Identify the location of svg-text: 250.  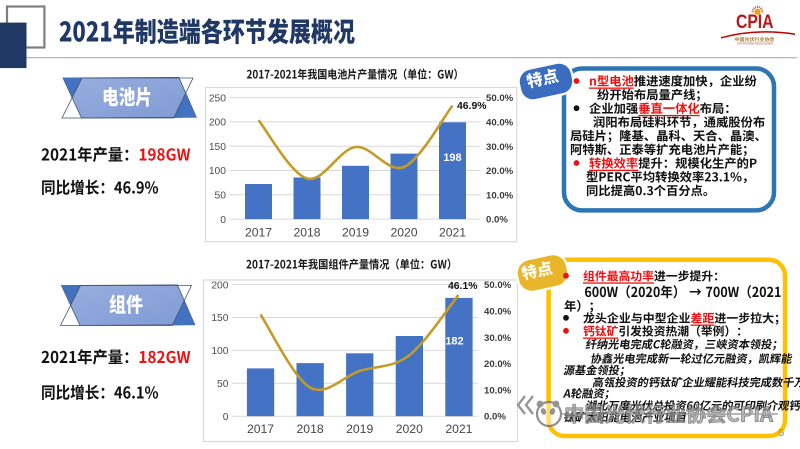
(217, 98).